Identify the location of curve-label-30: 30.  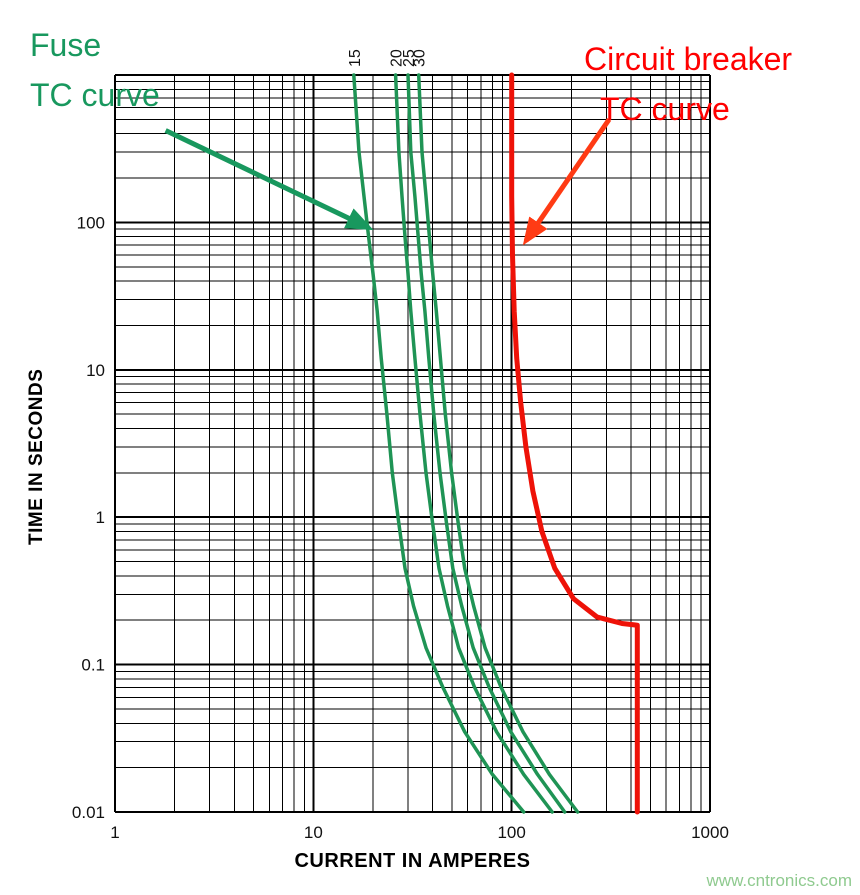
(420, 58).